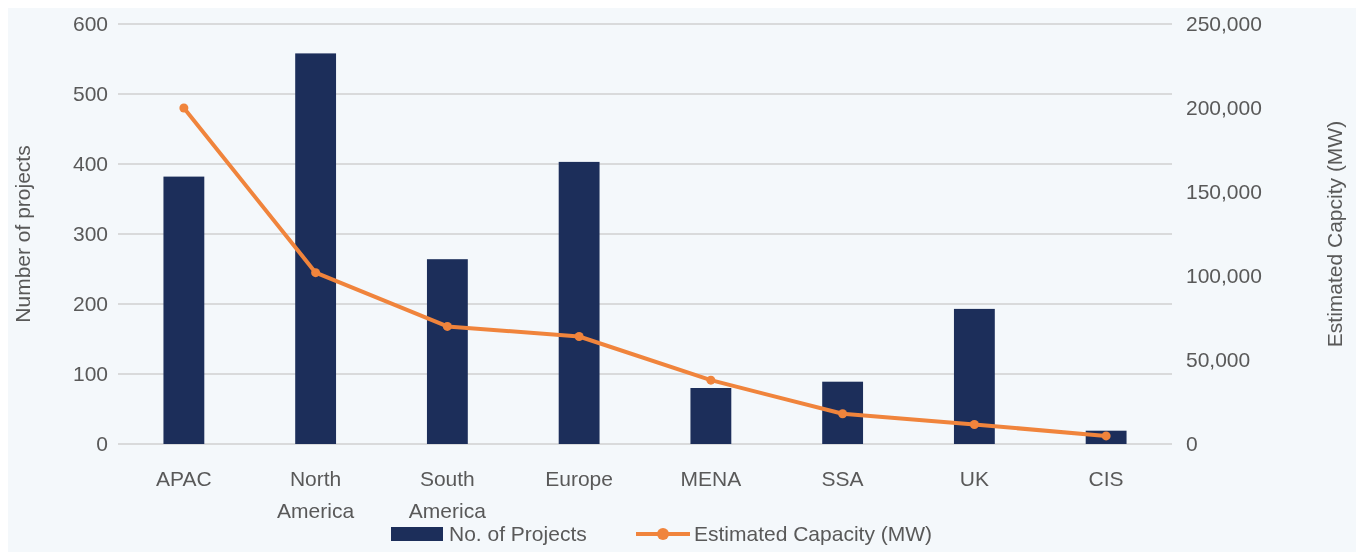 This screenshot has height=560, width=1364. What do you see at coordinates (90, 374) in the screenshot?
I see `y-tick-label: 100` at bounding box center [90, 374].